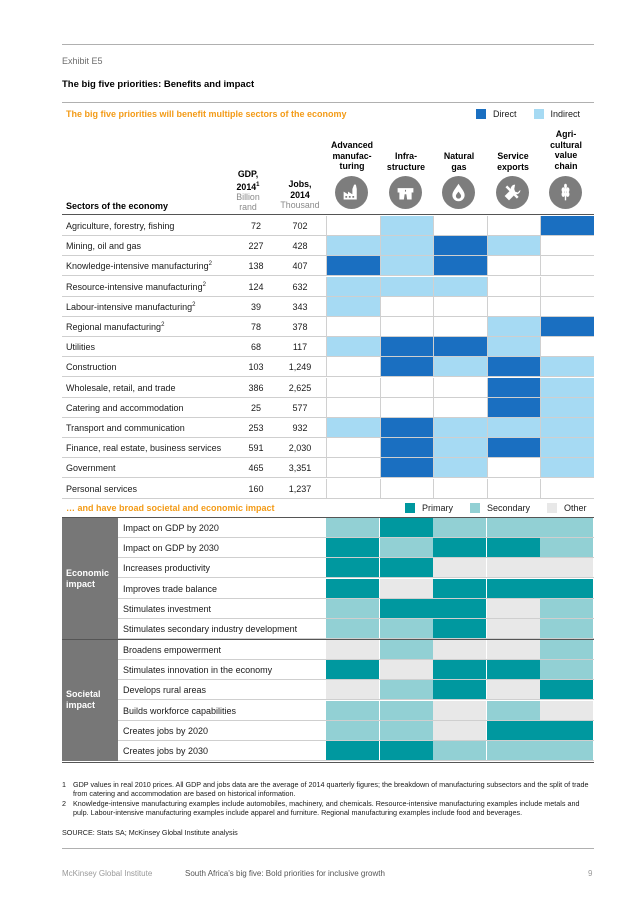  I want to click on impact-row: Improves trade balance, so click(356, 588).